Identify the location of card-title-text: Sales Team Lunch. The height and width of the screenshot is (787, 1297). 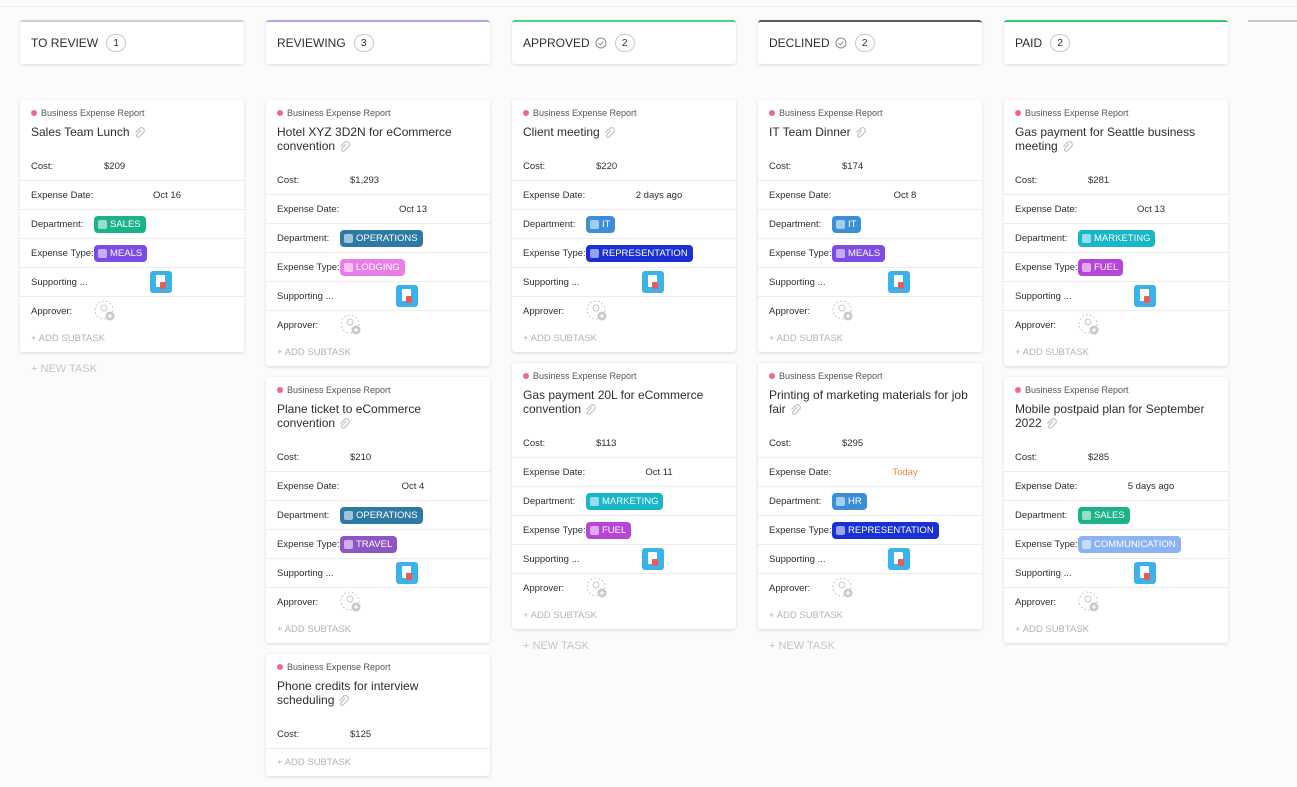
(80, 132).